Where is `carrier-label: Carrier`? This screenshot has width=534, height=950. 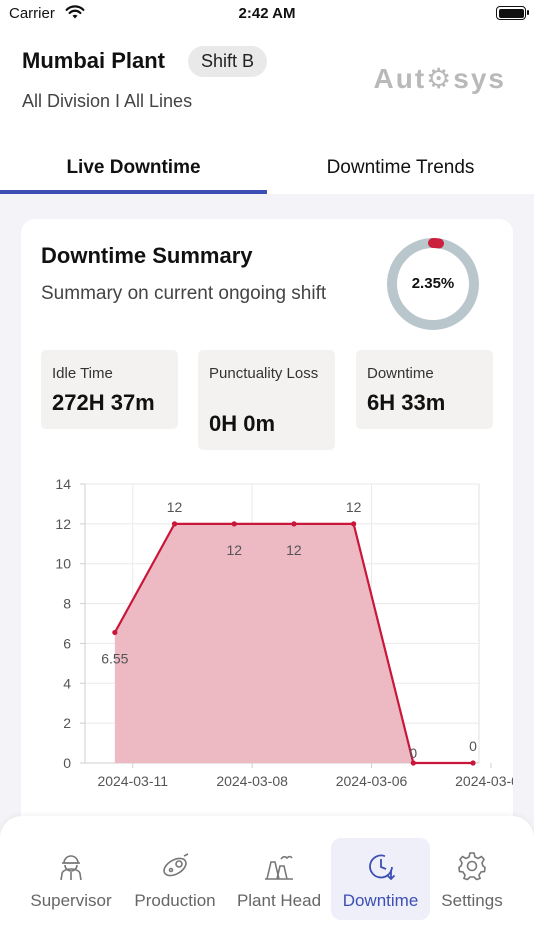
carrier-label: Carrier is located at coordinates (32, 13).